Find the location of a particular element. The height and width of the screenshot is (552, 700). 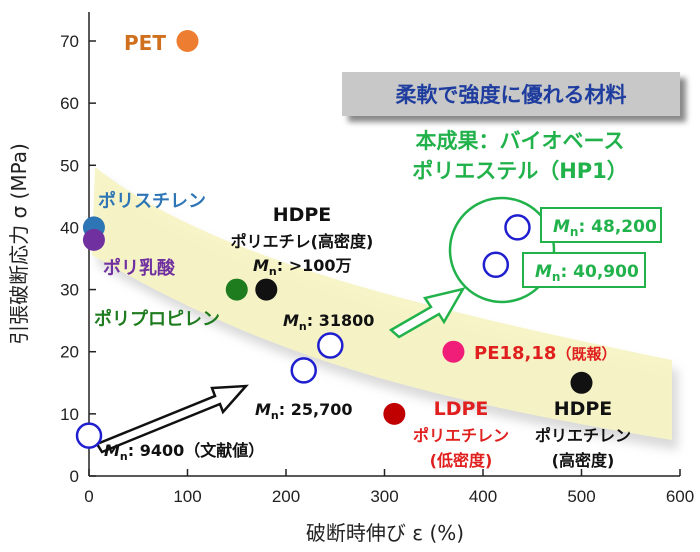

banner-box is located at coordinates (511, 94).